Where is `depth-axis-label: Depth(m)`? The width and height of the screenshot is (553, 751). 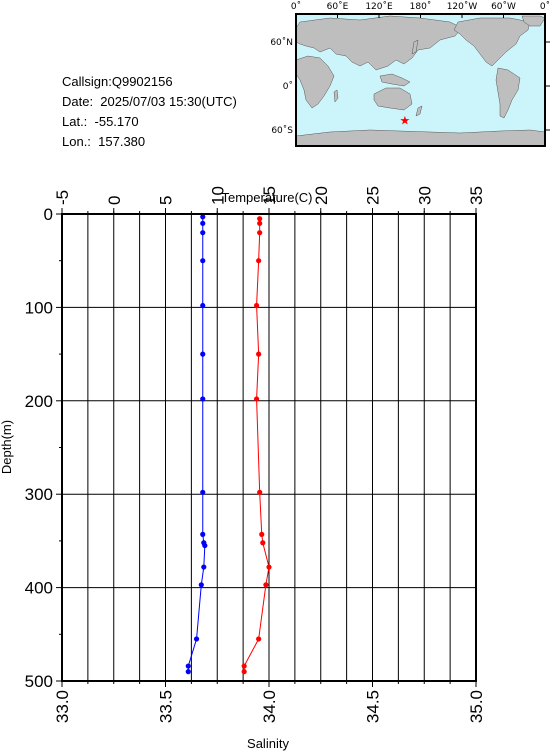
depth-axis-label: Depth(m) is located at coordinates (7, 447).